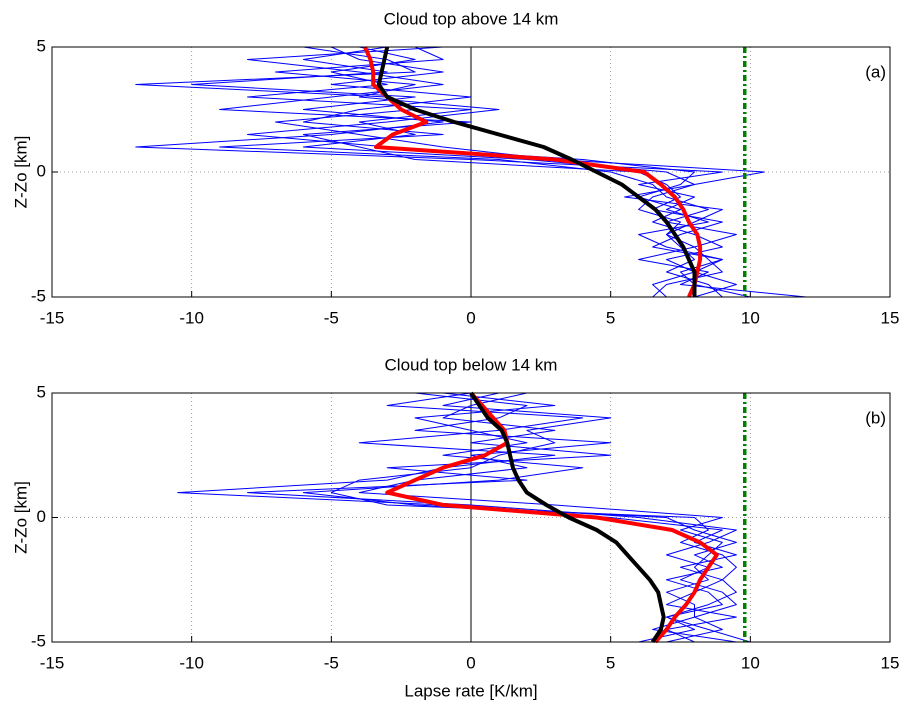 The width and height of the screenshot is (909, 712). What do you see at coordinates (471, 18) in the screenshot?
I see `panel-title: Cloud top above 14 km` at bounding box center [471, 18].